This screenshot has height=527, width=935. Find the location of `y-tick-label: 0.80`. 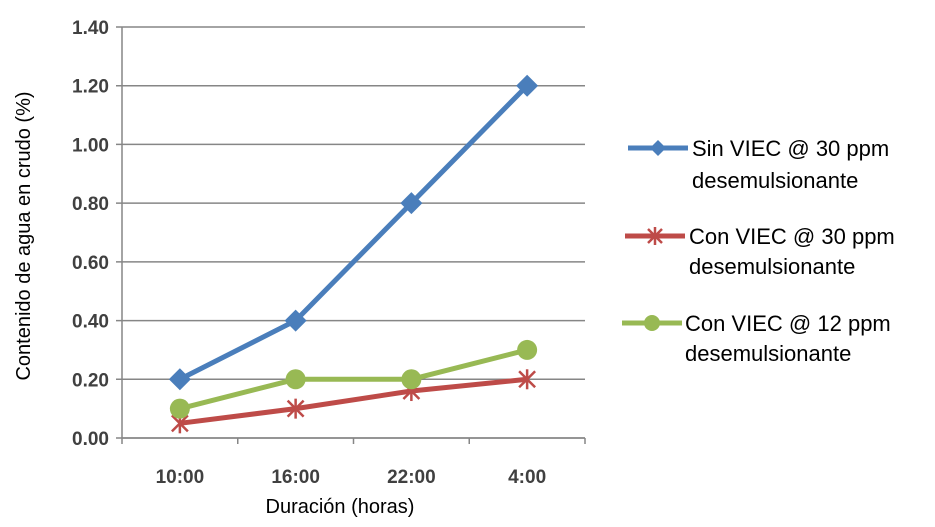

y-tick-label: 0.80 is located at coordinates (90, 204).